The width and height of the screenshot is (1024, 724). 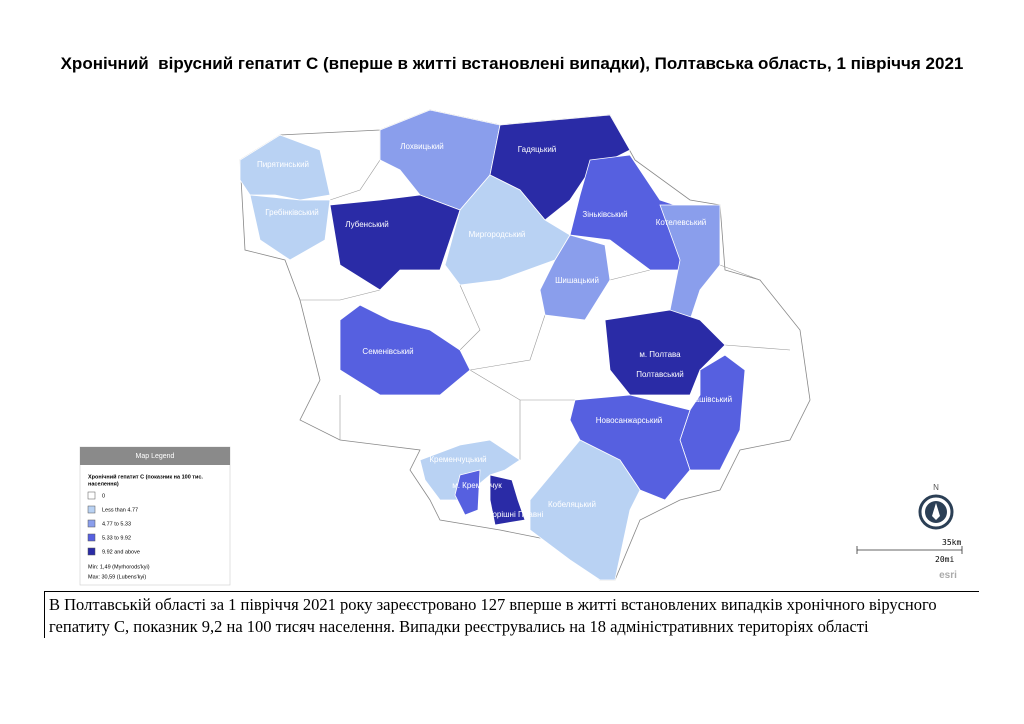 What do you see at coordinates (116, 538) in the screenshot?
I see `legend-item-label: 5.33 to 9.92` at bounding box center [116, 538].